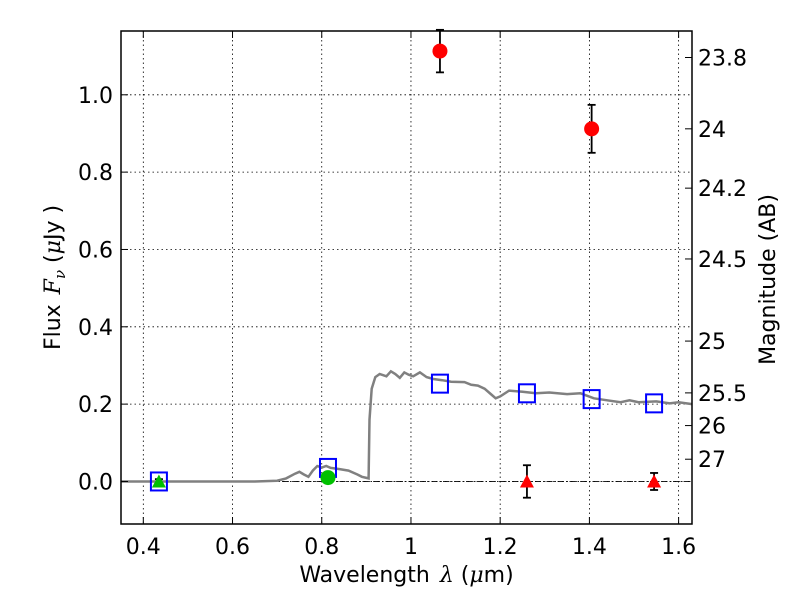  I want to click on model-sed-line, so click(407, 426).